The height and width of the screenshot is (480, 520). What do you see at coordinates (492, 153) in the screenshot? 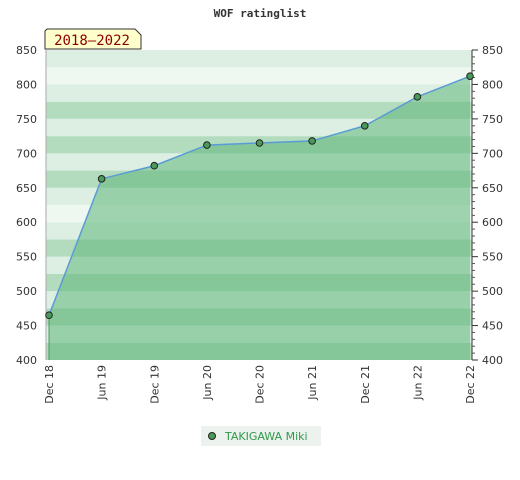
I see `y-tick-label-right: 700` at bounding box center [492, 153].